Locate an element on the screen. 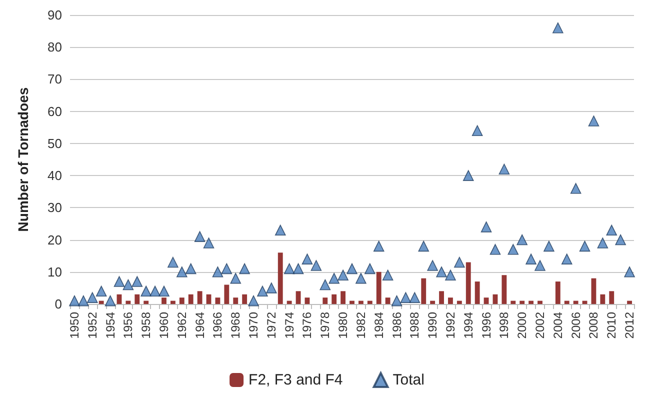 The height and width of the screenshot is (401, 654). y-tick-label: 20 is located at coordinates (55, 240).